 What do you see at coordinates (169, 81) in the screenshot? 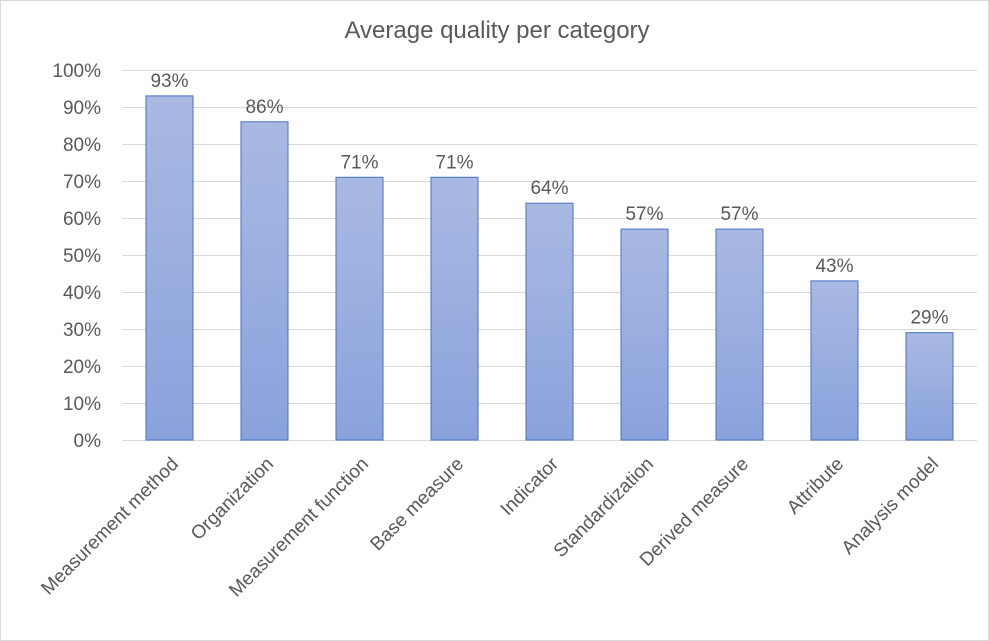
I see `data-label: 93%` at bounding box center [169, 81].